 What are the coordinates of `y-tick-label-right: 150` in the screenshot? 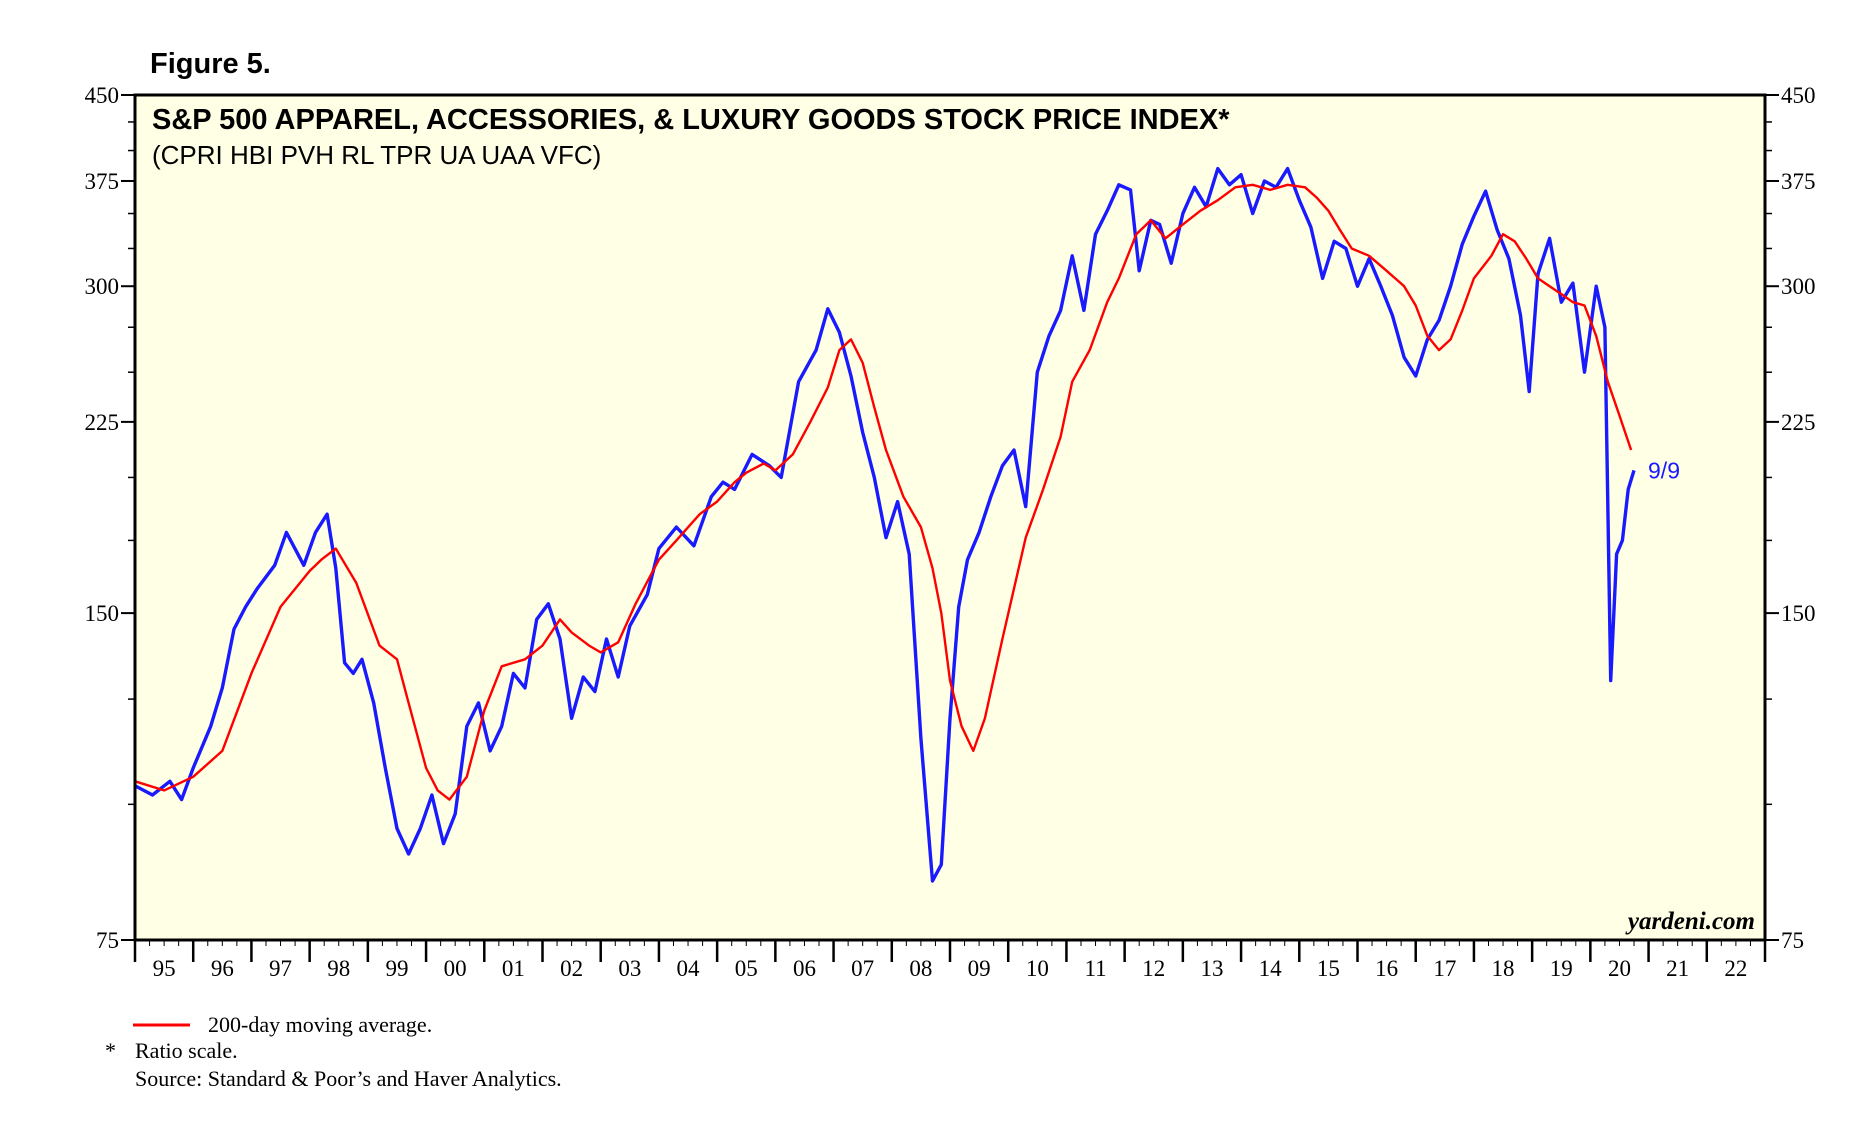 It's located at (1798, 613).